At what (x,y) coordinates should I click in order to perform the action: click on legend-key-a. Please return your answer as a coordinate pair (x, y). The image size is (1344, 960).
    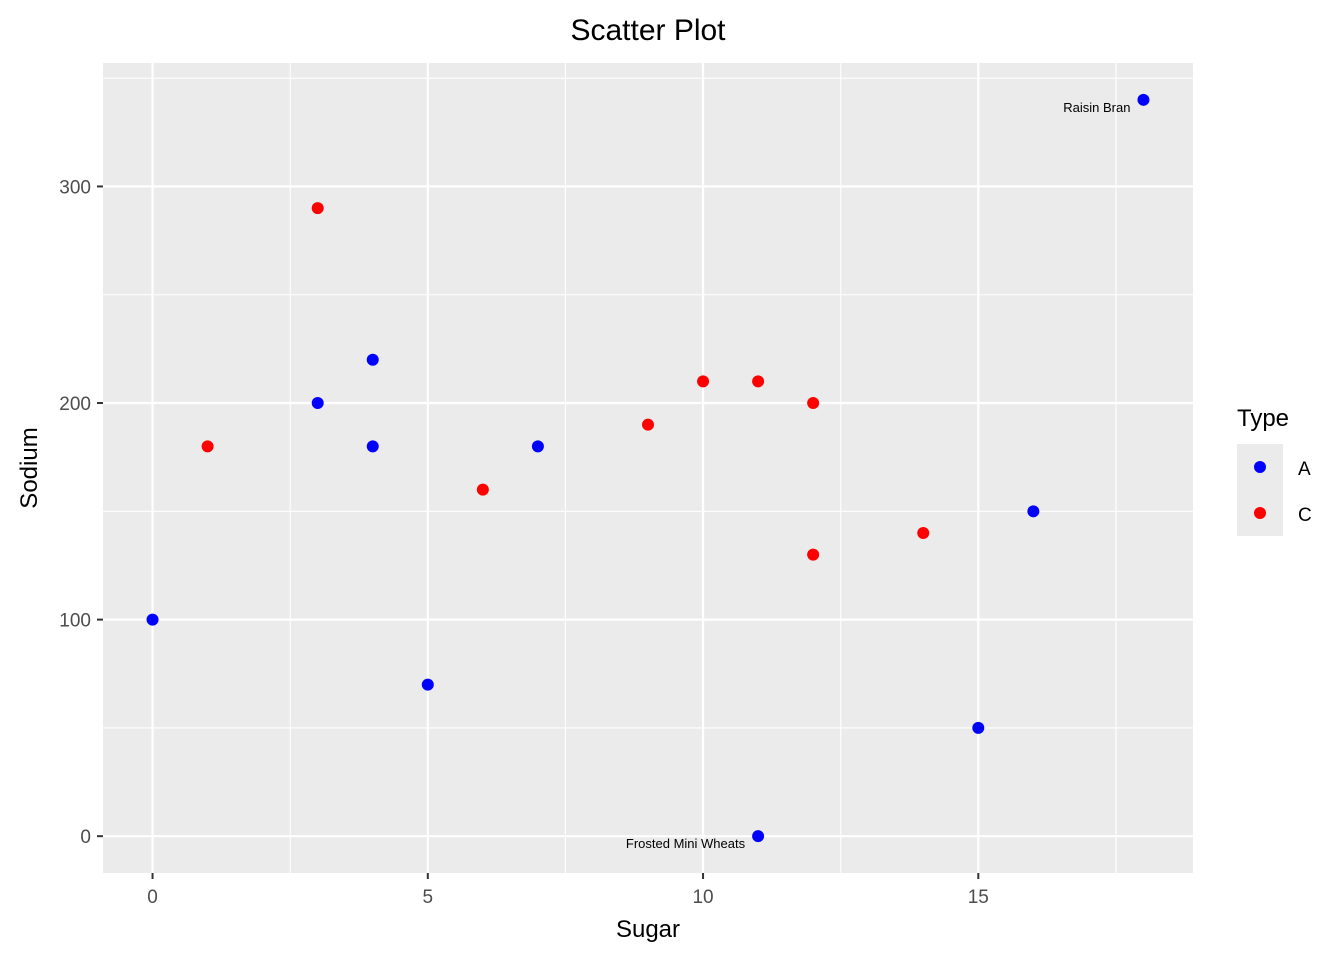
    Looking at the image, I should click on (1260, 467).